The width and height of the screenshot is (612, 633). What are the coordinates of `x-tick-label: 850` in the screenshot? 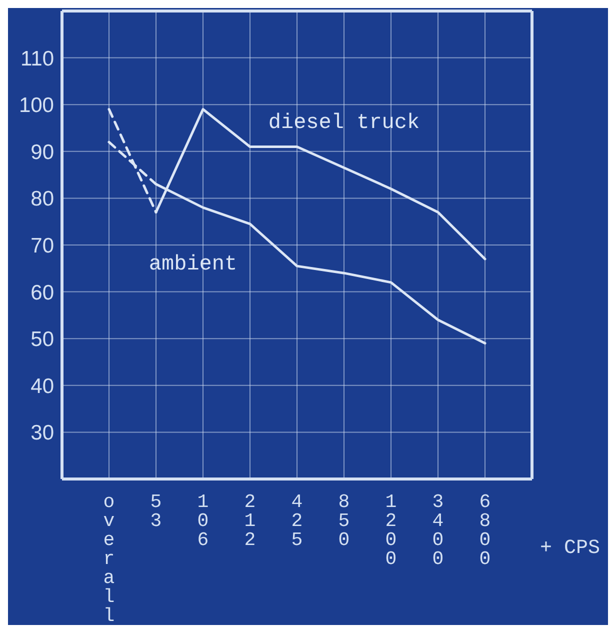 It's located at (344, 521).